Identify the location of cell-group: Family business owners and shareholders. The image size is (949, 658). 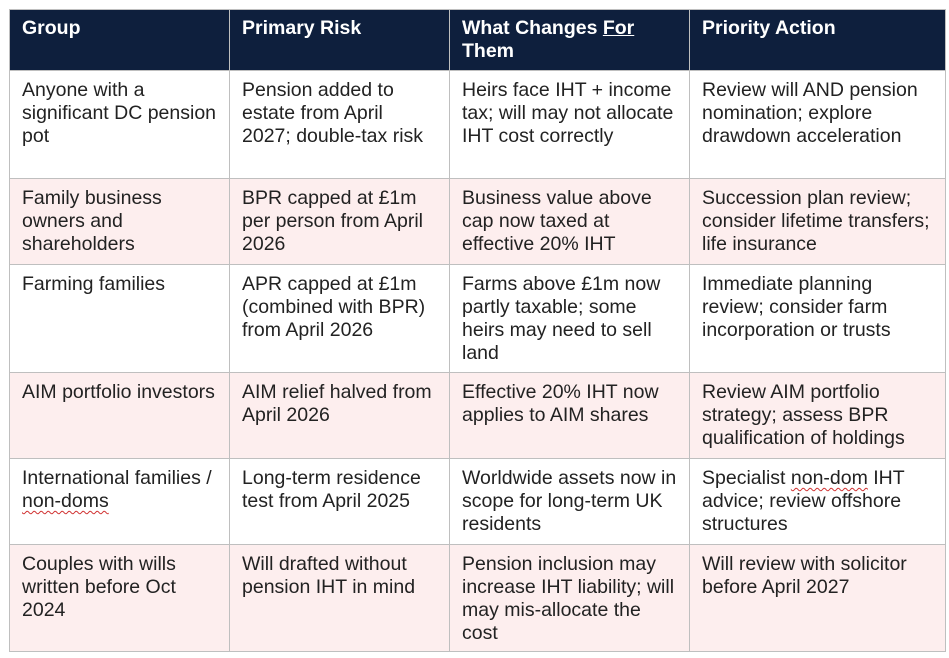
(119, 221).